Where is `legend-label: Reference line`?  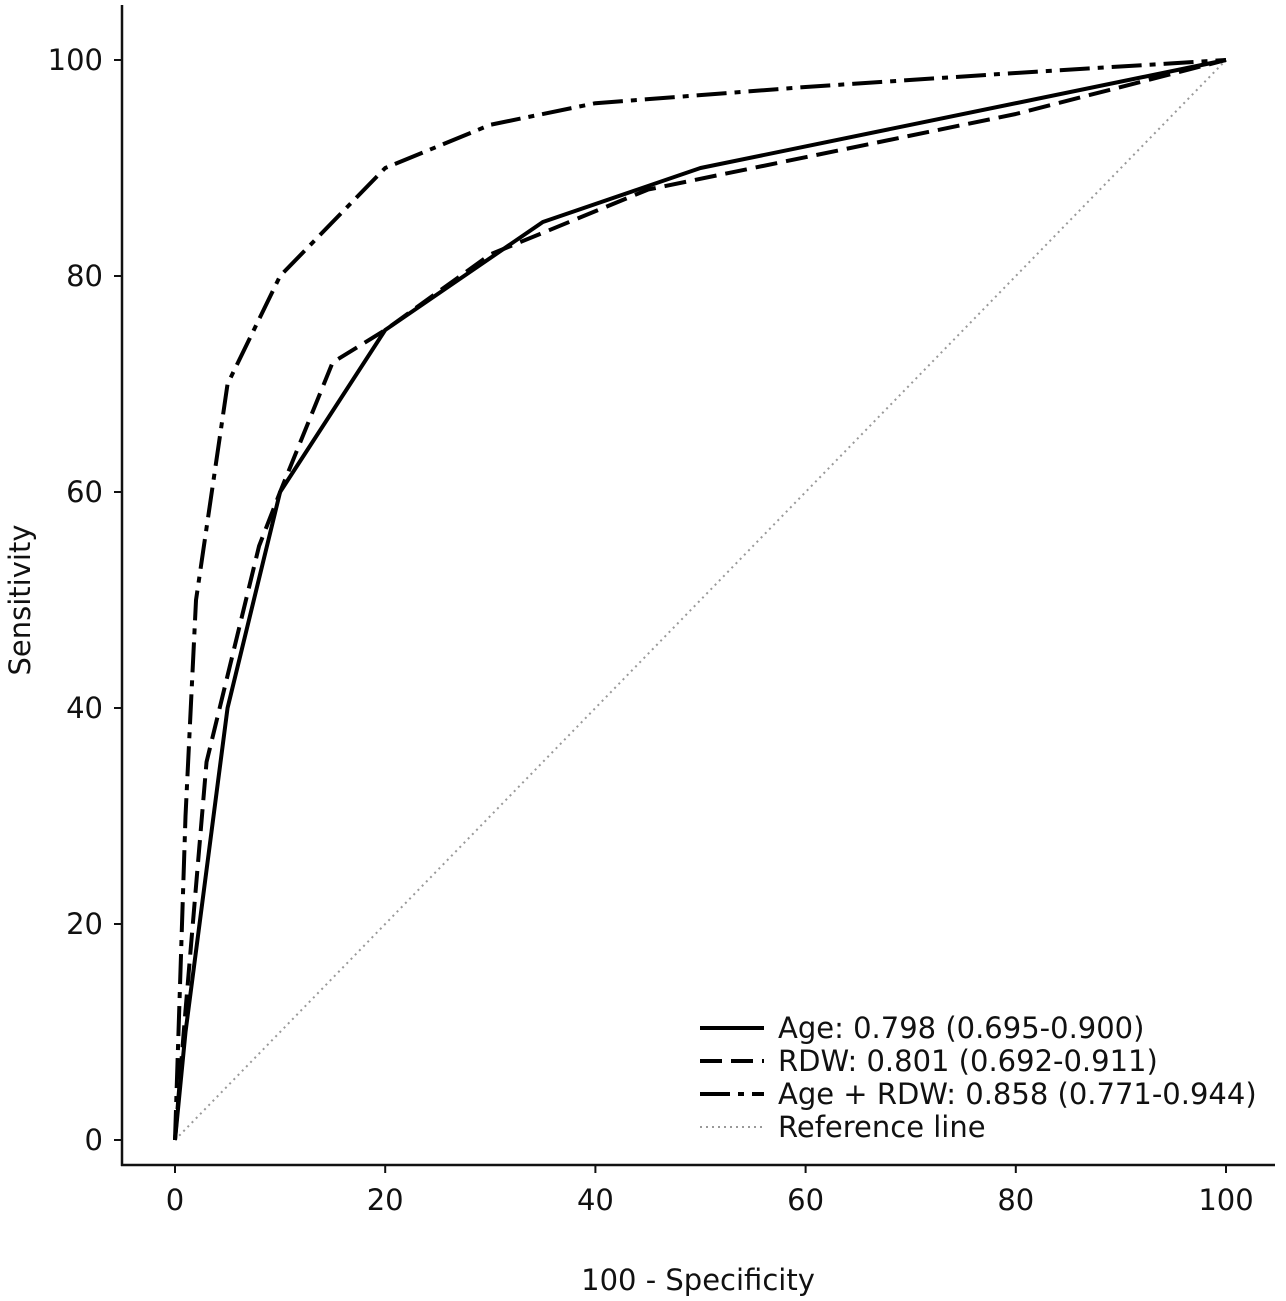 legend-label: Reference line is located at coordinates (882, 1127).